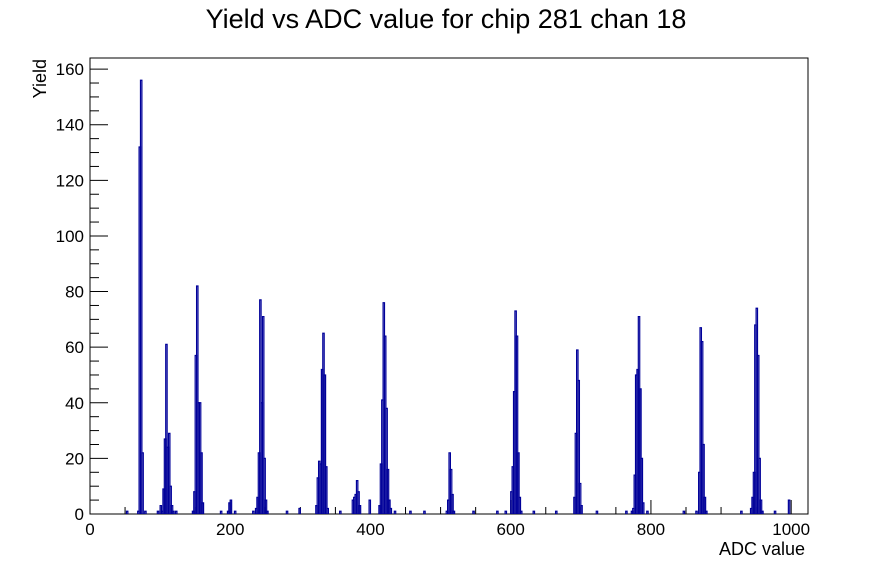 The image size is (896, 572). I want to click on y-axis-label: Yield, so click(40, 78).